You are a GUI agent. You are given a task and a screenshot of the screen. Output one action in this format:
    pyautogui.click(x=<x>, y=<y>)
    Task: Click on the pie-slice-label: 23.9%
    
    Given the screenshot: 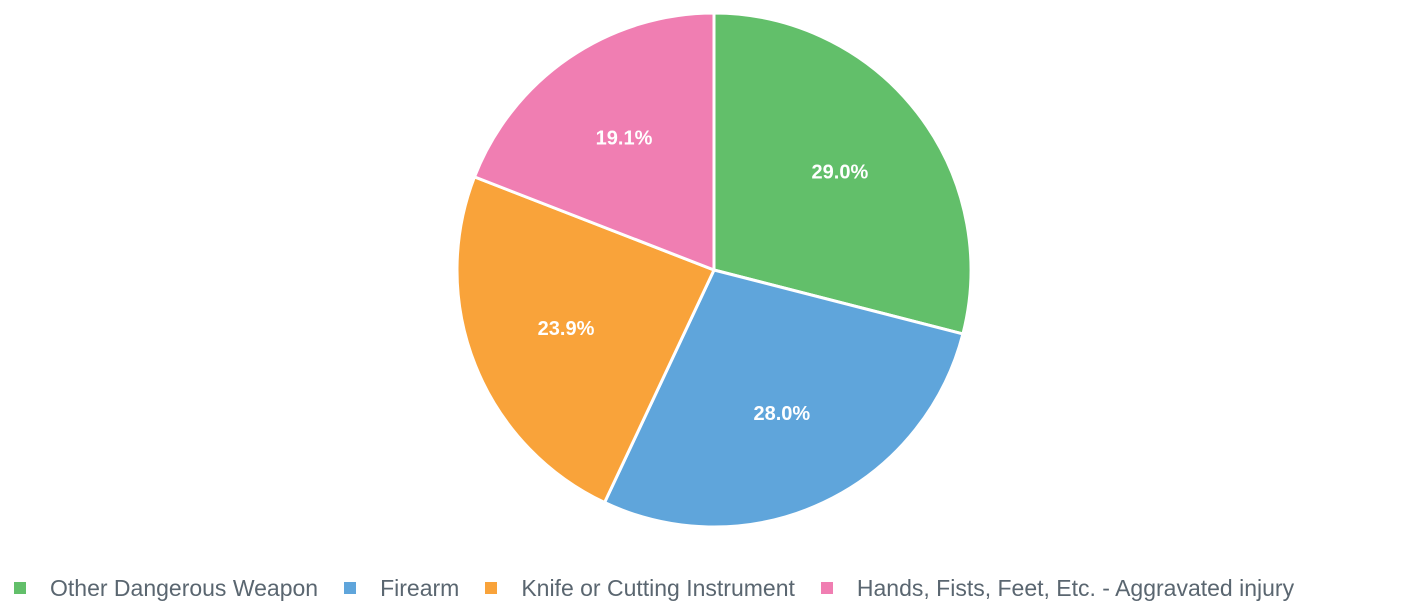 What is the action you would take?
    pyautogui.click(x=566, y=329)
    